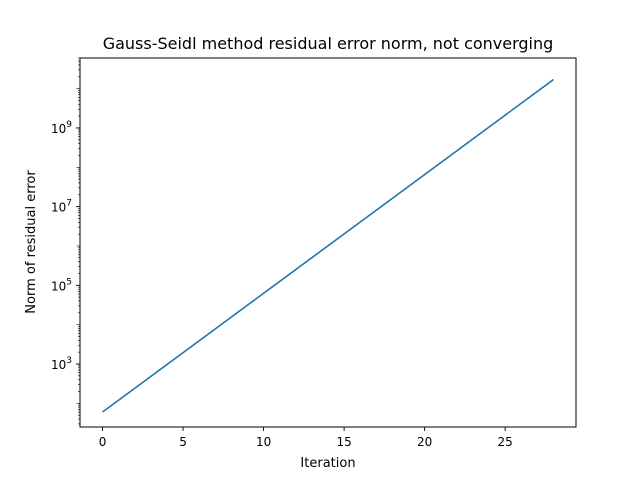  What do you see at coordinates (65, 241) in the screenshot?
I see `y-axis: 10³ 10⁵ 10⁷ 10⁹` at bounding box center [65, 241].